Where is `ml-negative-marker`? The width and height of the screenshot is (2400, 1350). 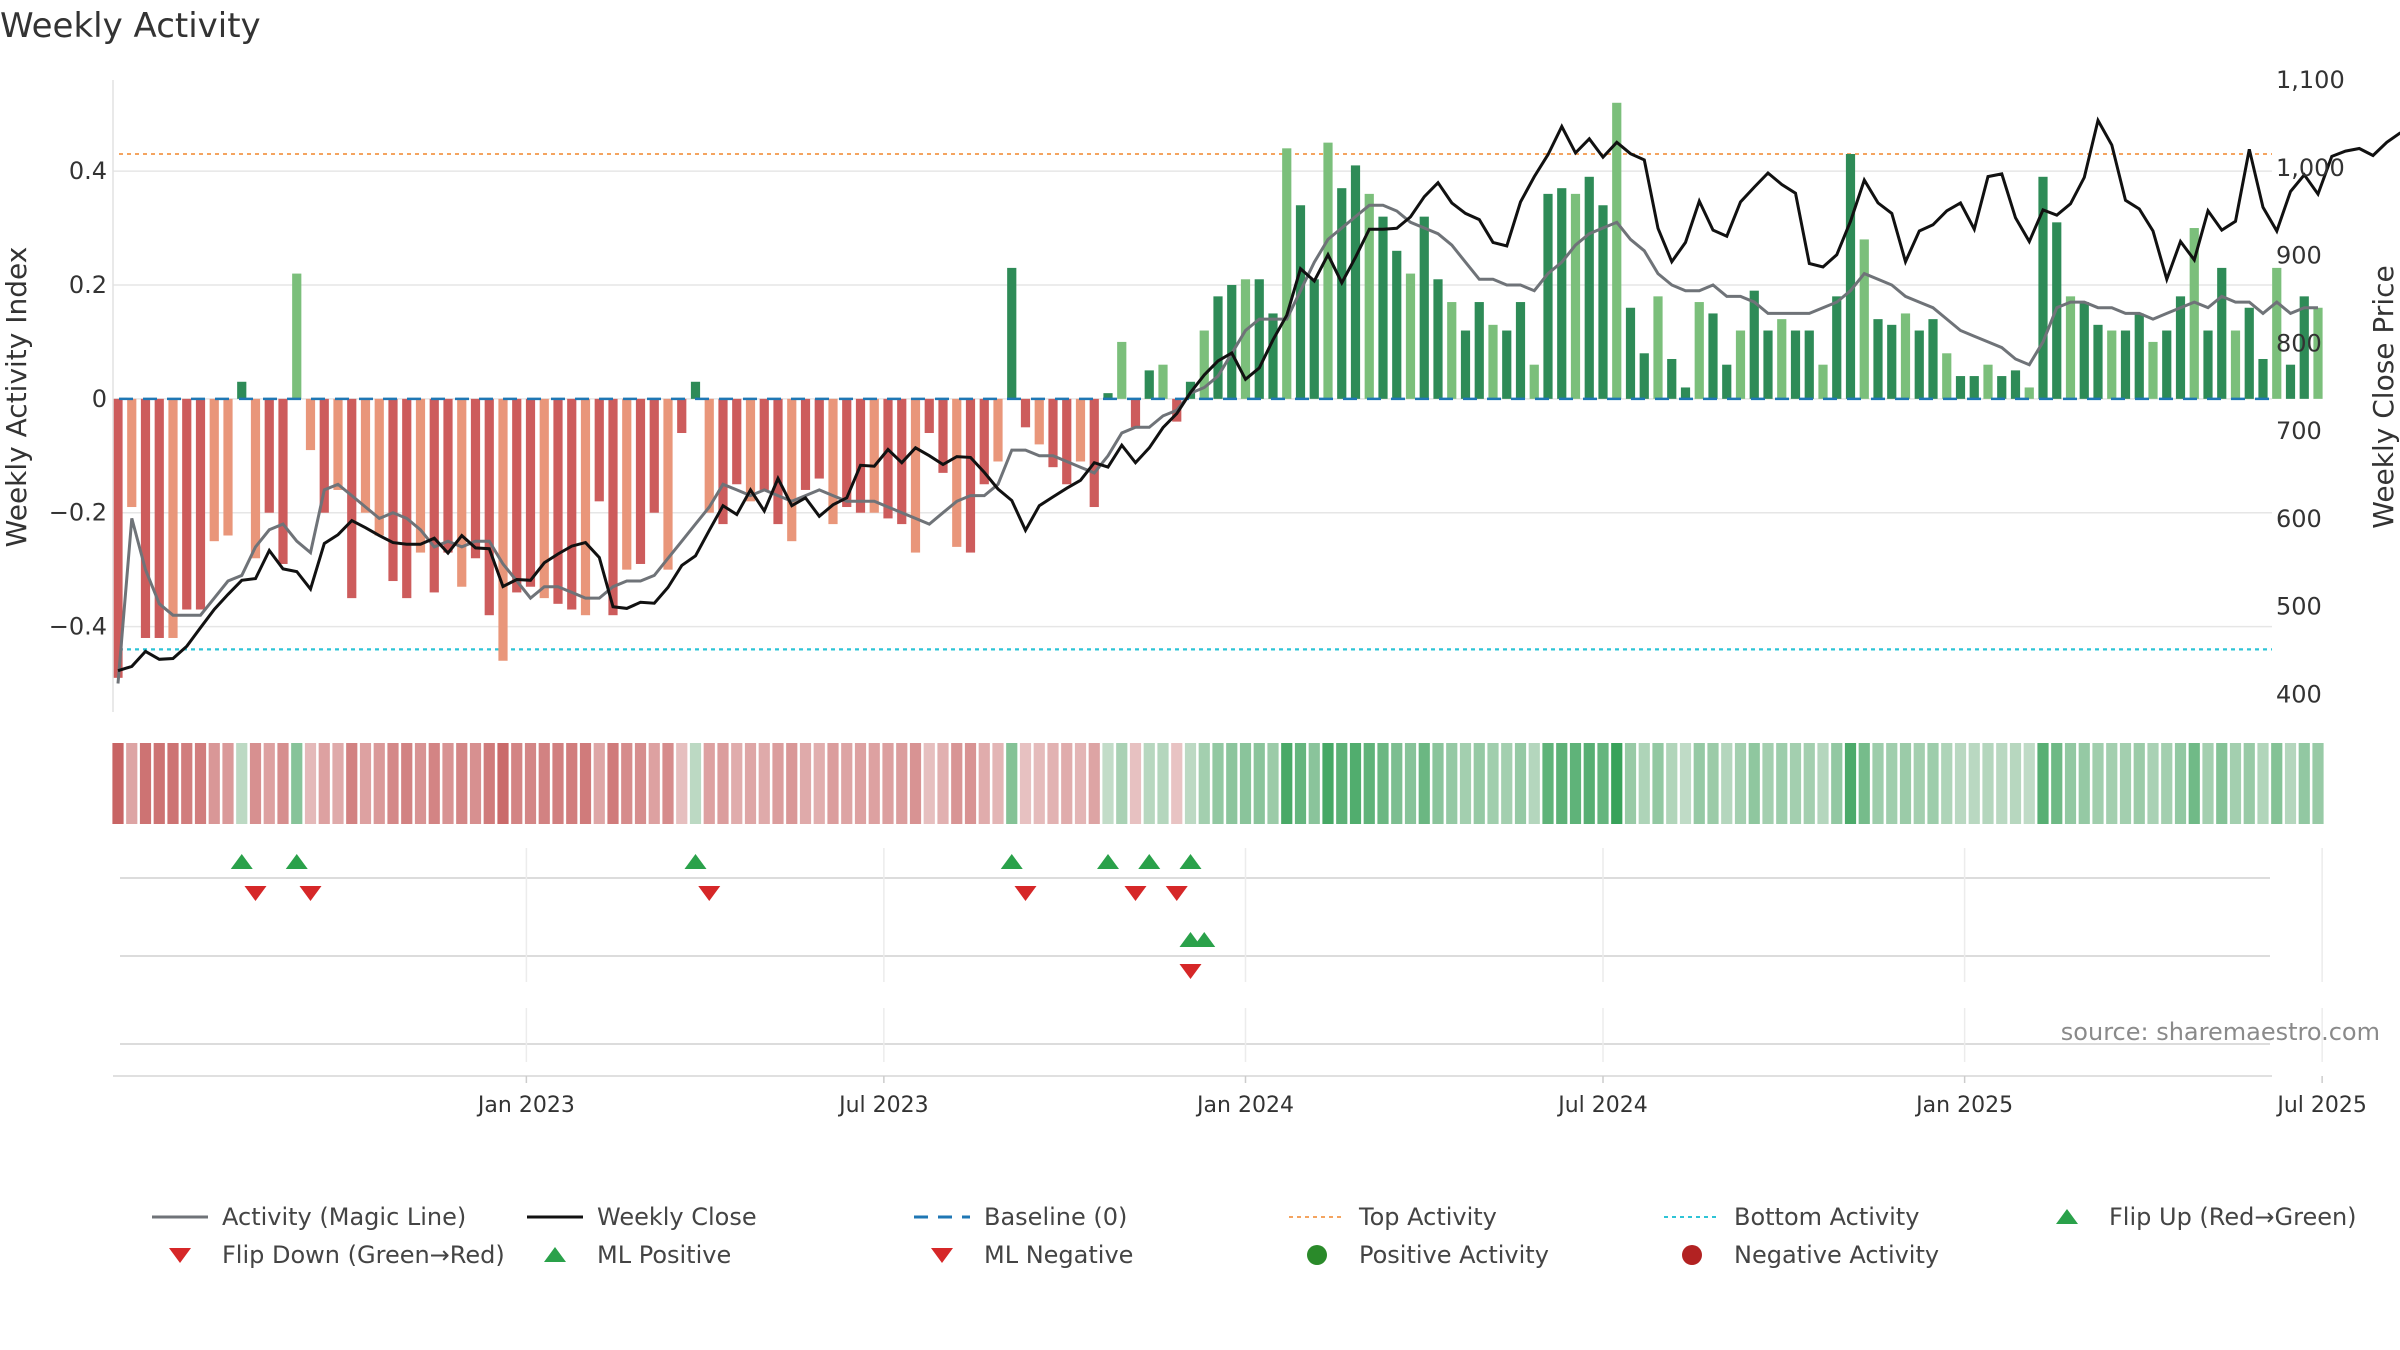
ml-negative-marker is located at coordinates (1190, 971).